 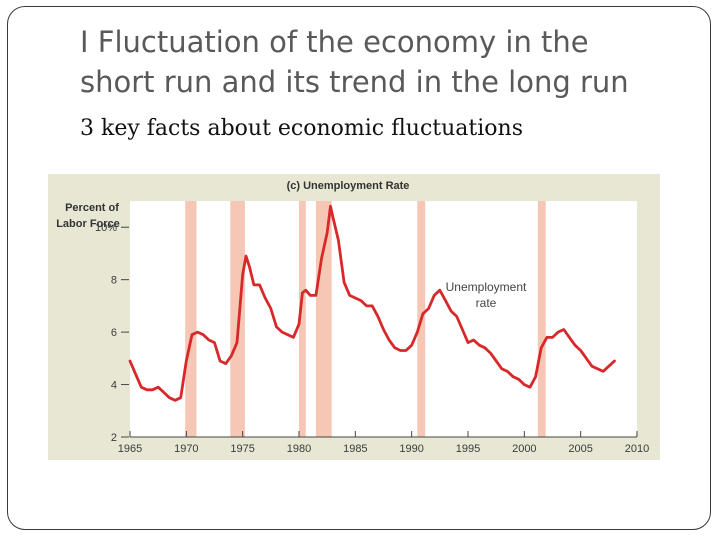 What do you see at coordinates (334, 42) in the screenshot?
I see `slide-title-line-1: I Fluctuation of the economy in the` at bounding box center [334, 42].